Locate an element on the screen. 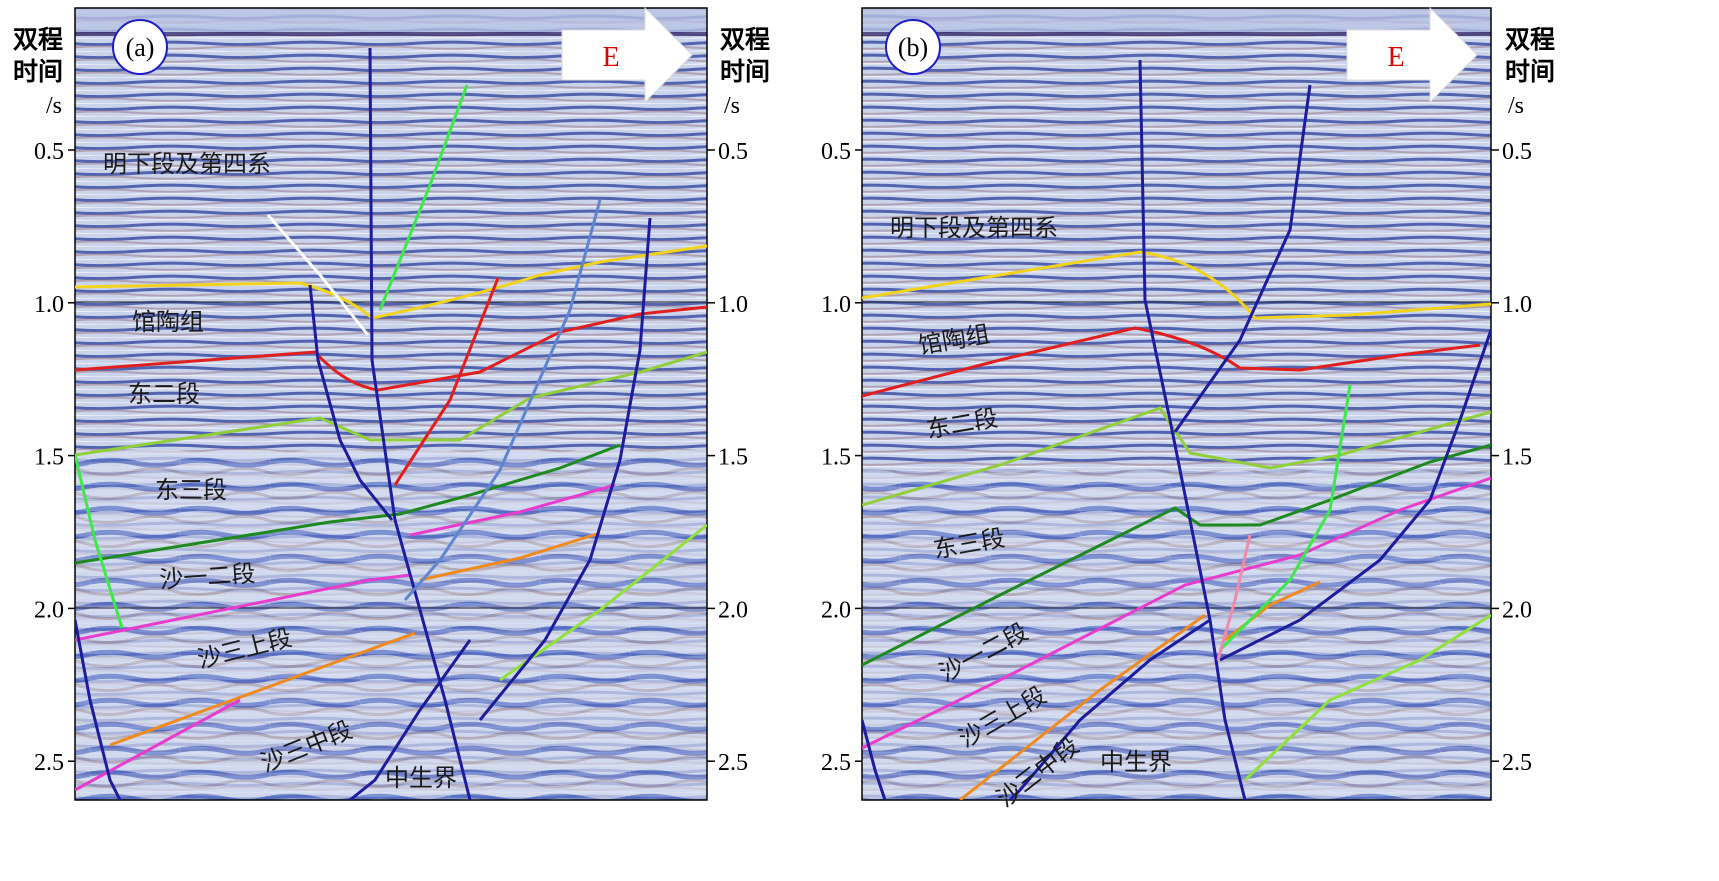 The image size is (1719, 881). unit-label-b-0: 明下段及第四系 is located at coordinates (974, 228).